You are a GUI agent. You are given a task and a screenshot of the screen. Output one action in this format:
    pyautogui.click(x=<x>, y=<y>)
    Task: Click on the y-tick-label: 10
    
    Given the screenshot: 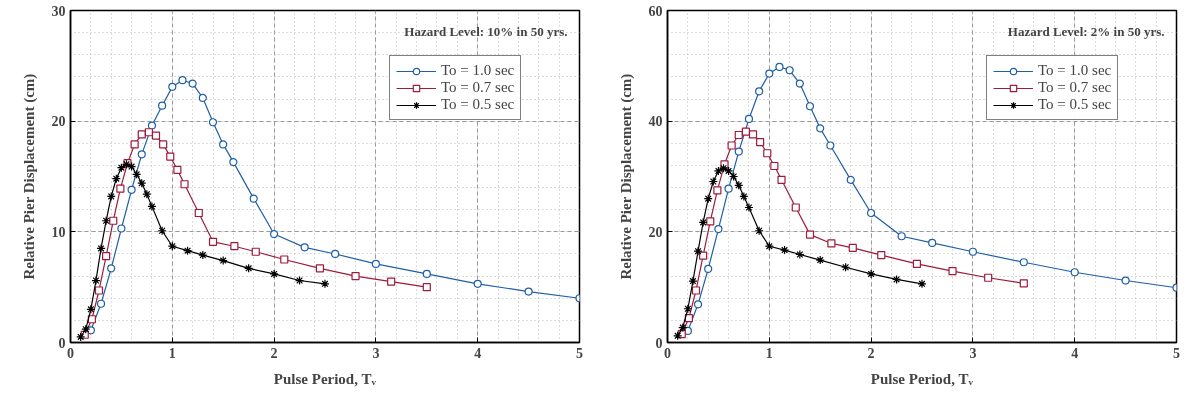 What is the action you would take?
    pyautogui.click(x=58, y=232)
    